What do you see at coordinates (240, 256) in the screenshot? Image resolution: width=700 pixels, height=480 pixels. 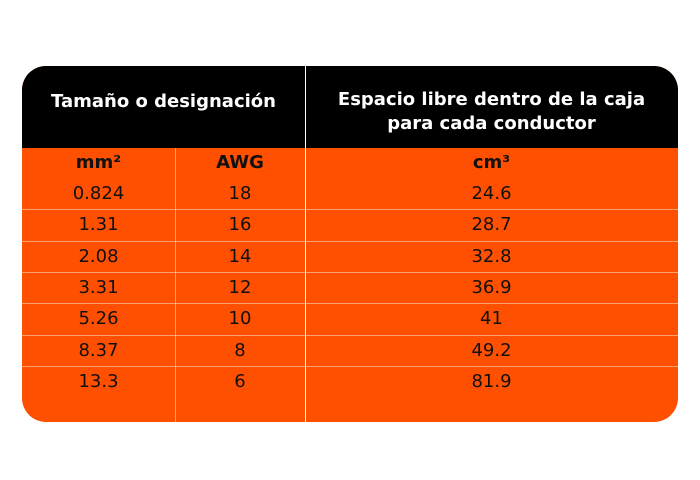 I see `table-cell: 14` at bounding box center [240, 256].